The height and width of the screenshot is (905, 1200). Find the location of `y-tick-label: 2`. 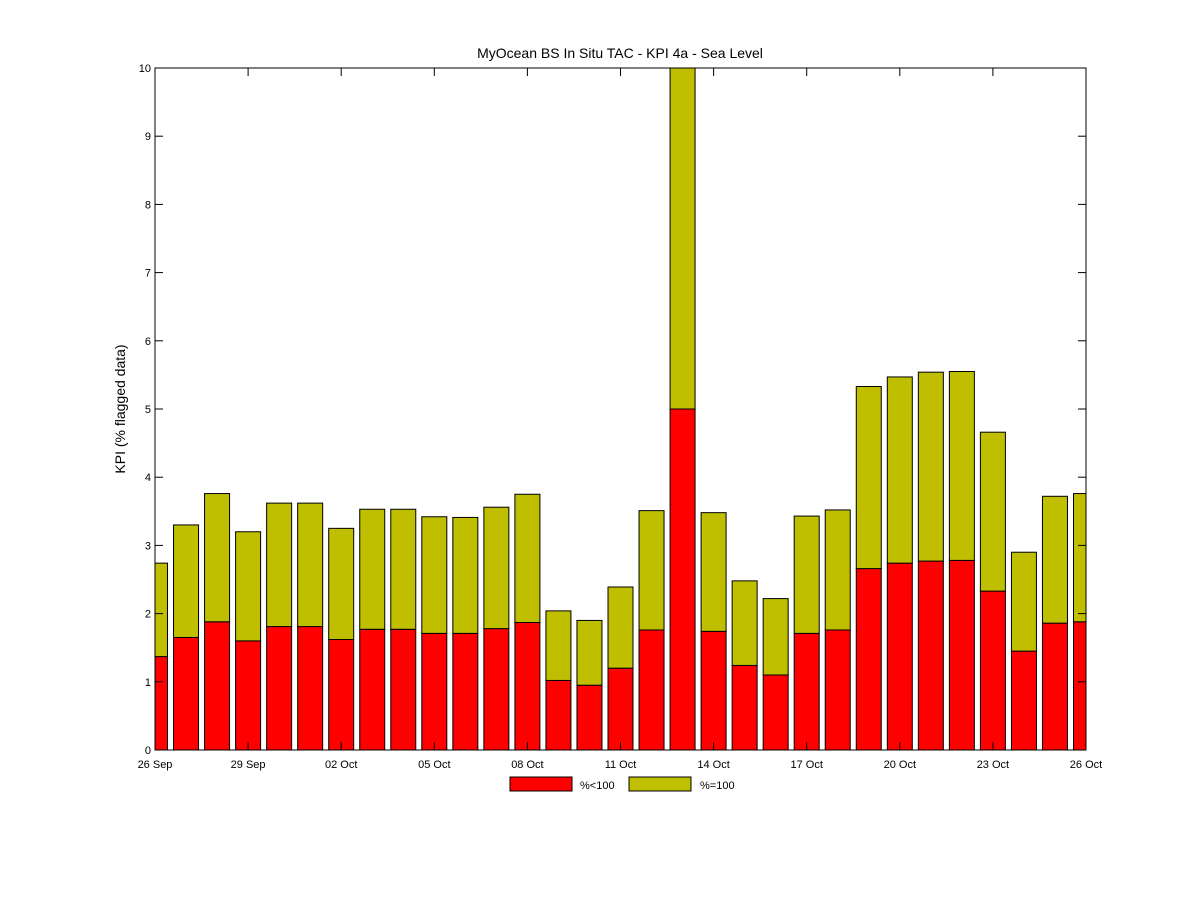

y-tick-label: 2 is located at coordinates (148, 615).